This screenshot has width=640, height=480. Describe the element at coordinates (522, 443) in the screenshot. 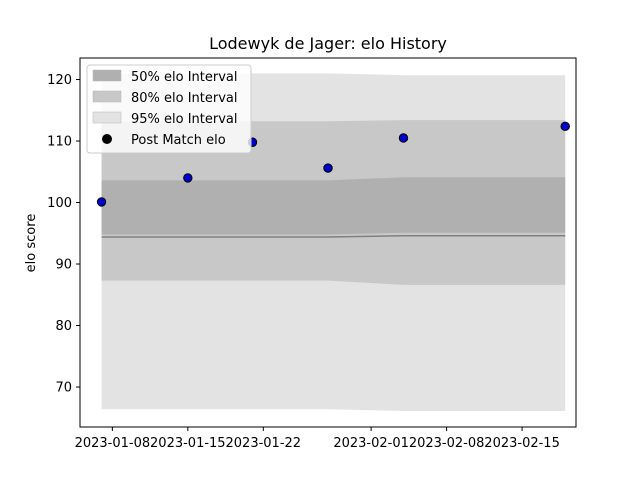

I see `x-tick-label: 2023-02-15` at that location.